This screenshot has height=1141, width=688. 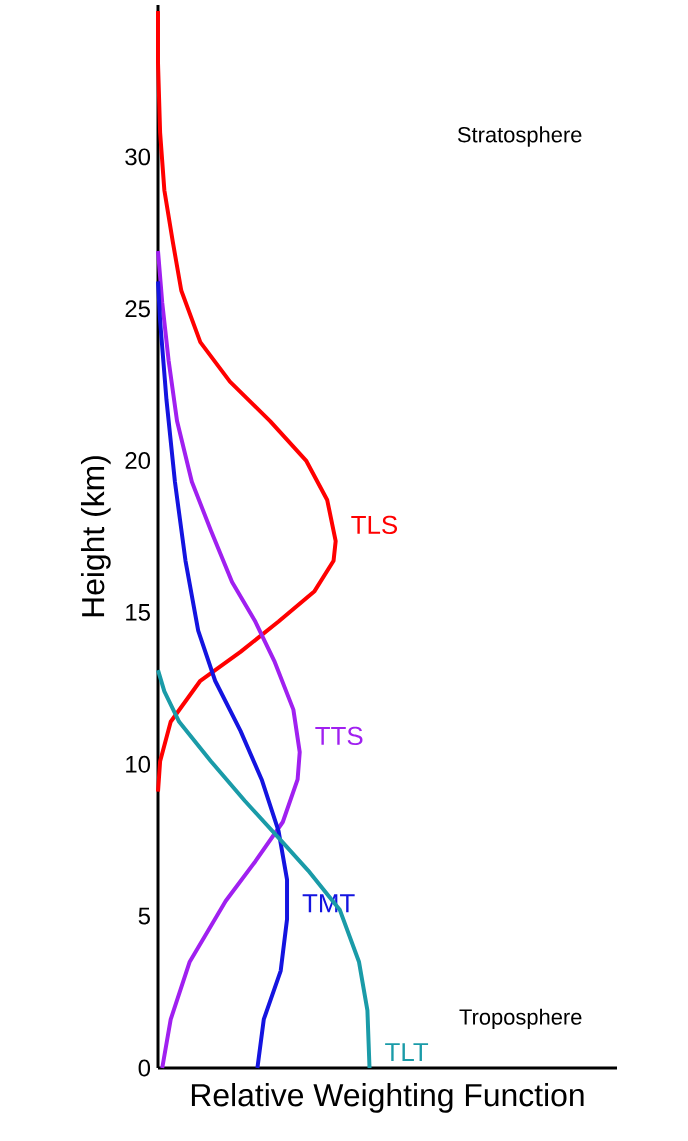 I want to click on series-label: TTS, so click(x=339, y=736).